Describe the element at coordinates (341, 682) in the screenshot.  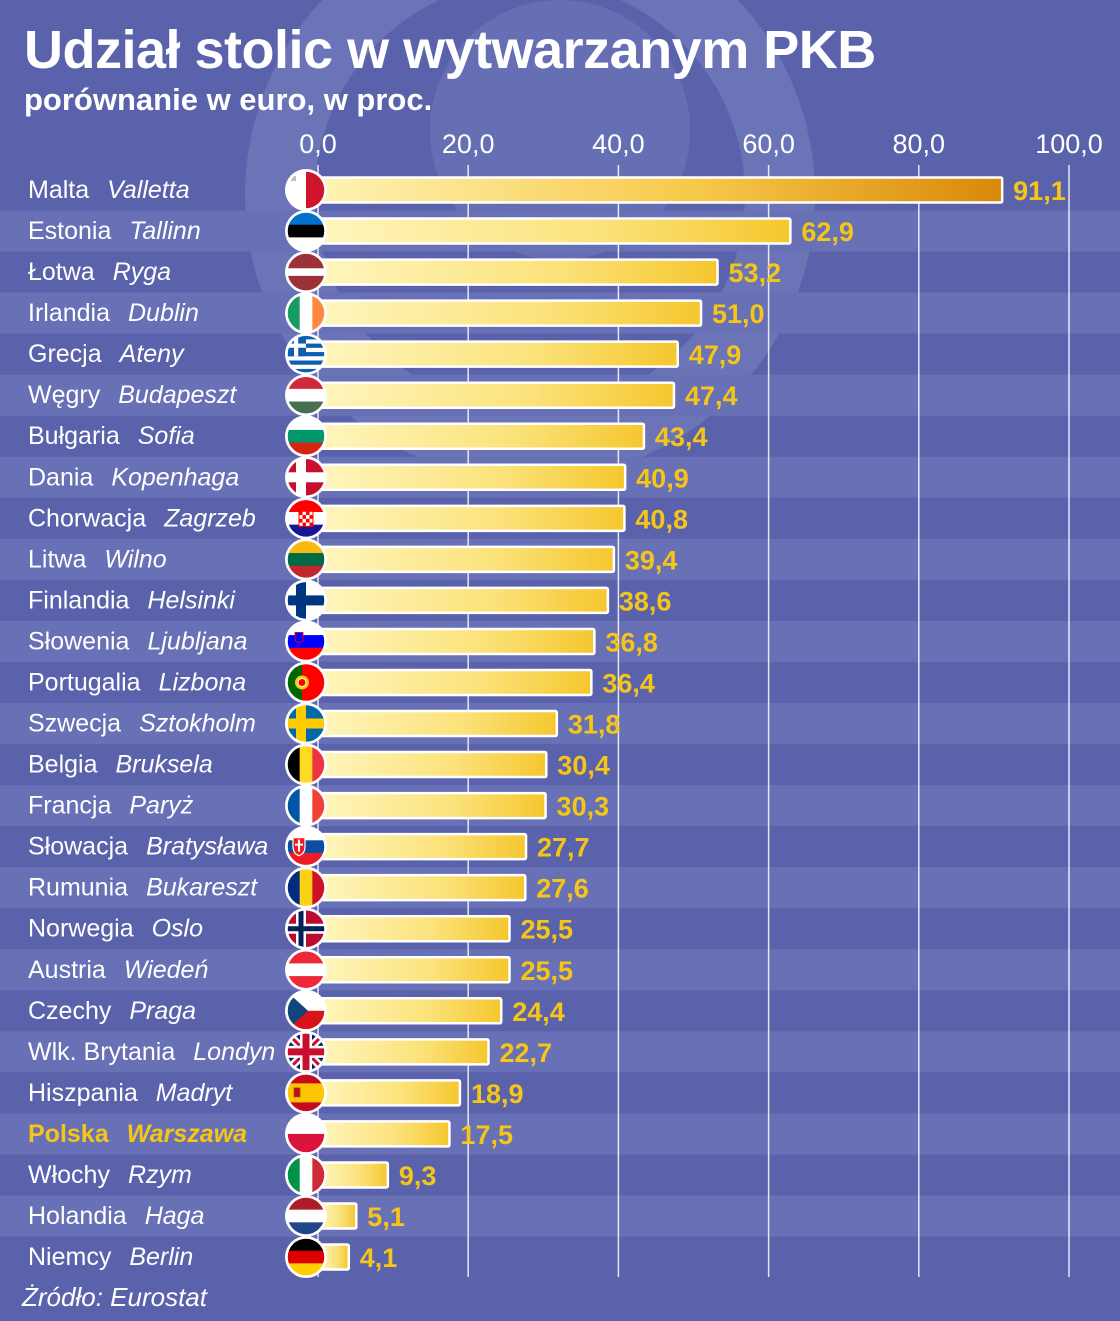
I see `row: 36,4 Portugalia Lizbona` at that location.